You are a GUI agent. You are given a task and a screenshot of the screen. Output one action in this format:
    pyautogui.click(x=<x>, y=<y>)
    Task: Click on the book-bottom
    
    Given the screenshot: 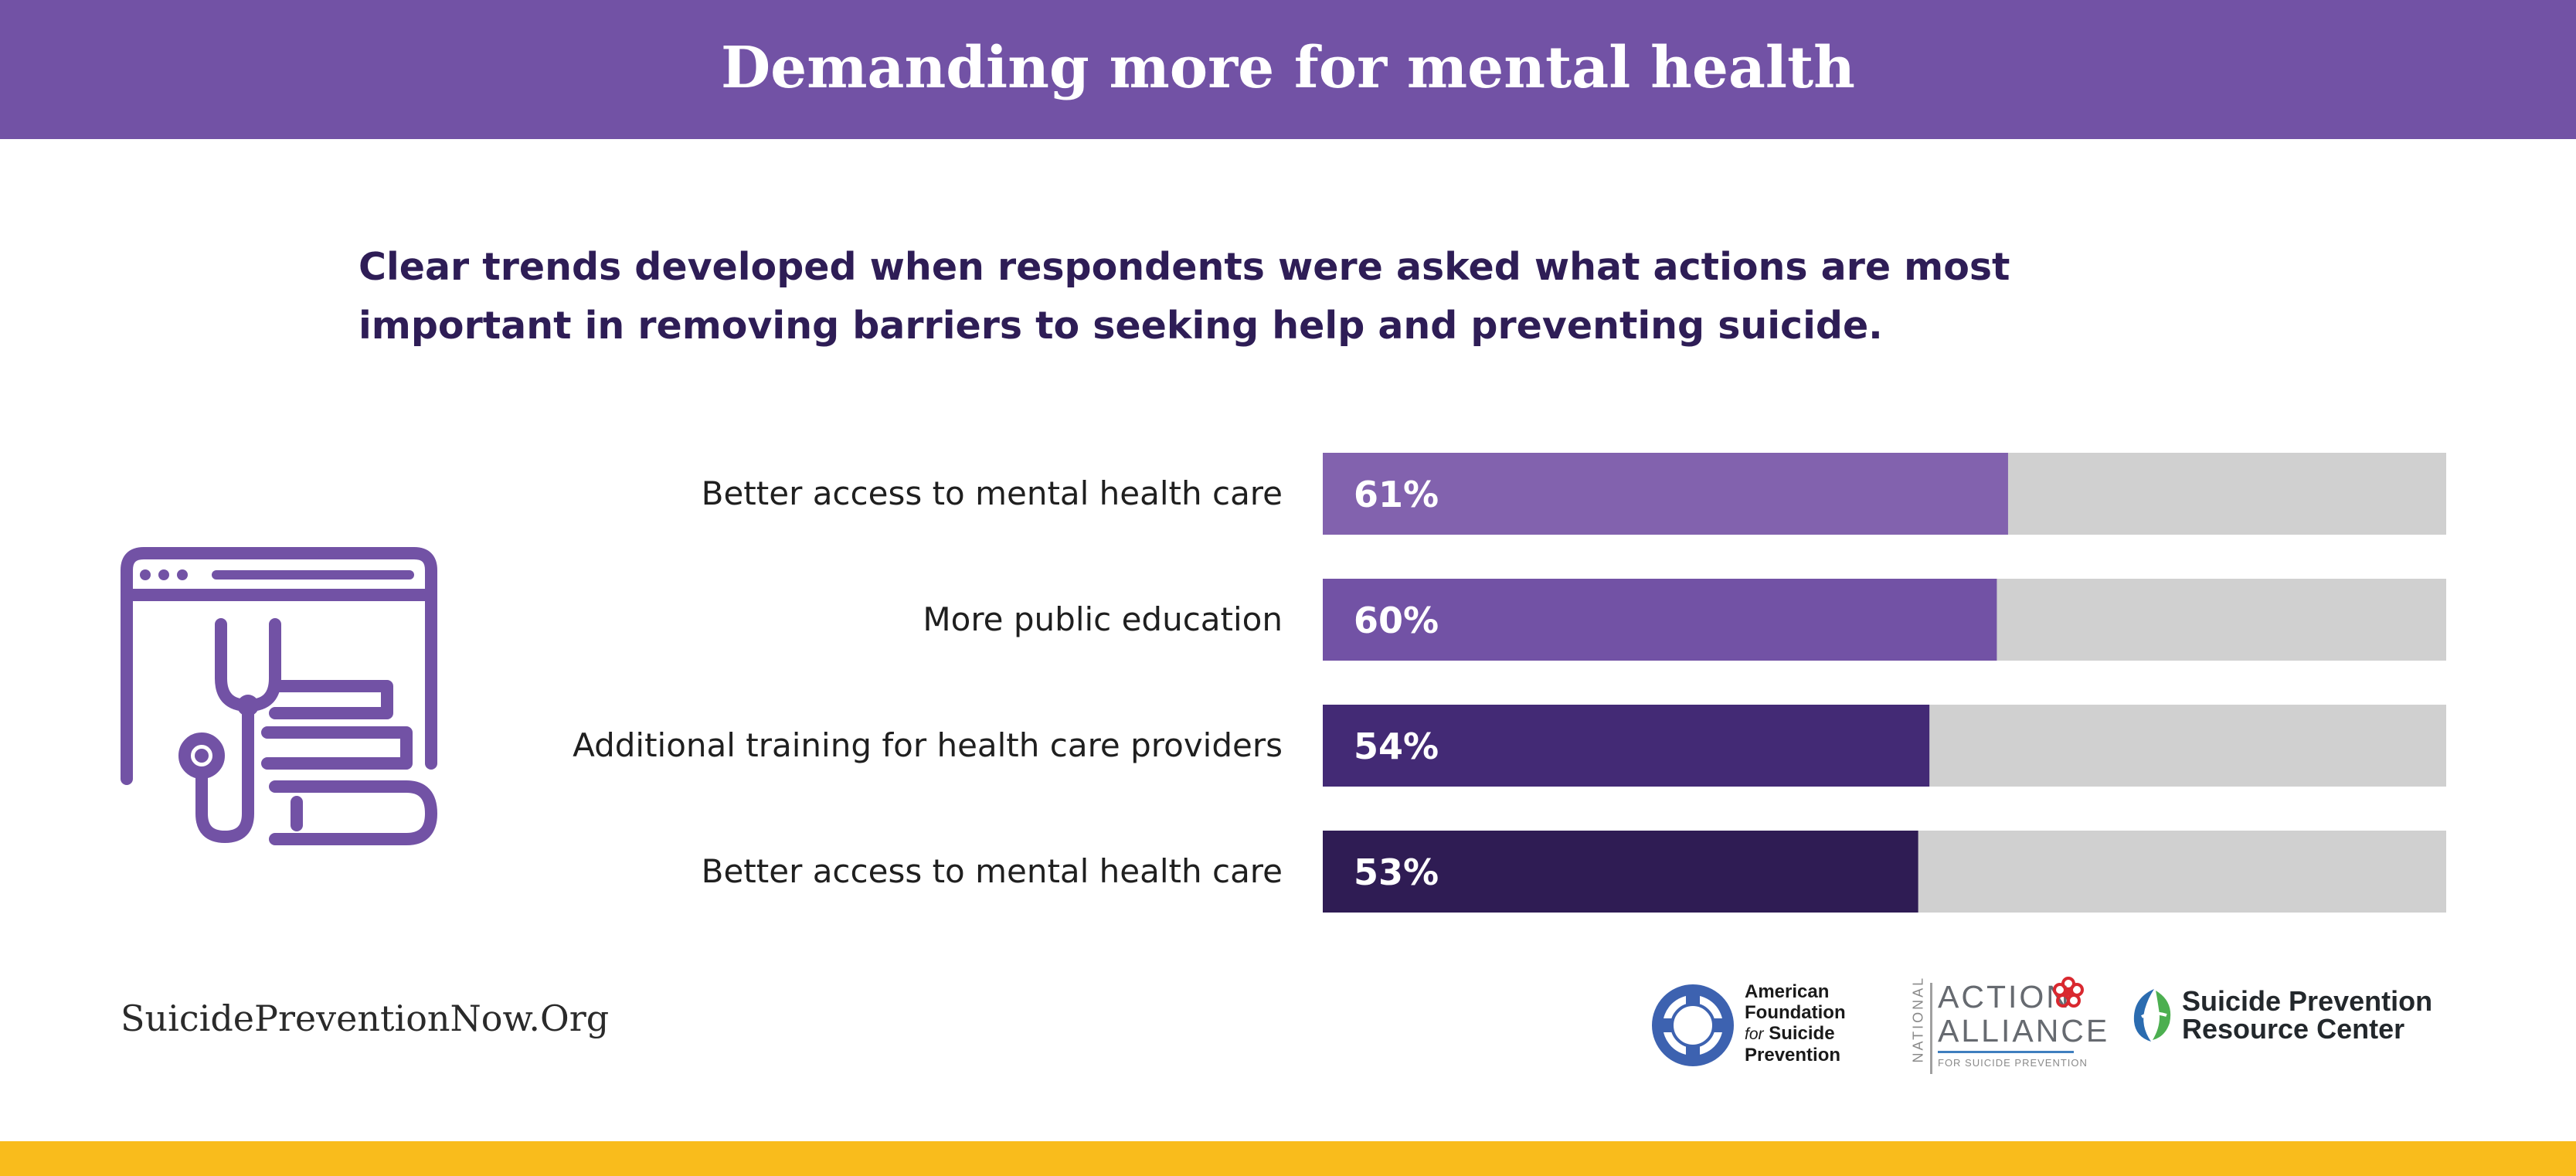 What is the action you would take?
    pyautogui.click(x=353, y=812)
    